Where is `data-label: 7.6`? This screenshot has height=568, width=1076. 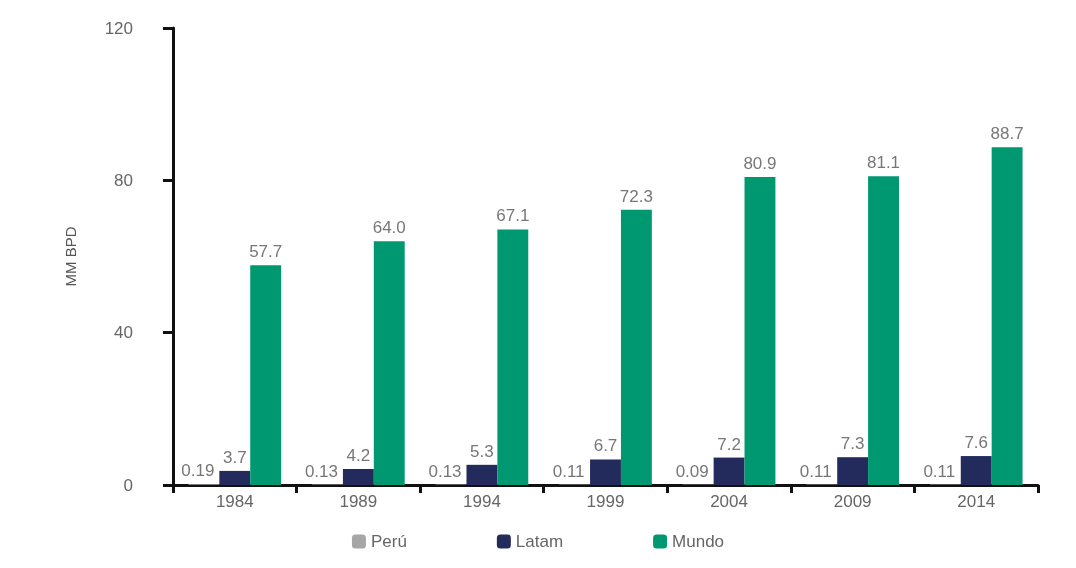
data-label: 7.6 is located at coordinates (976, 443).